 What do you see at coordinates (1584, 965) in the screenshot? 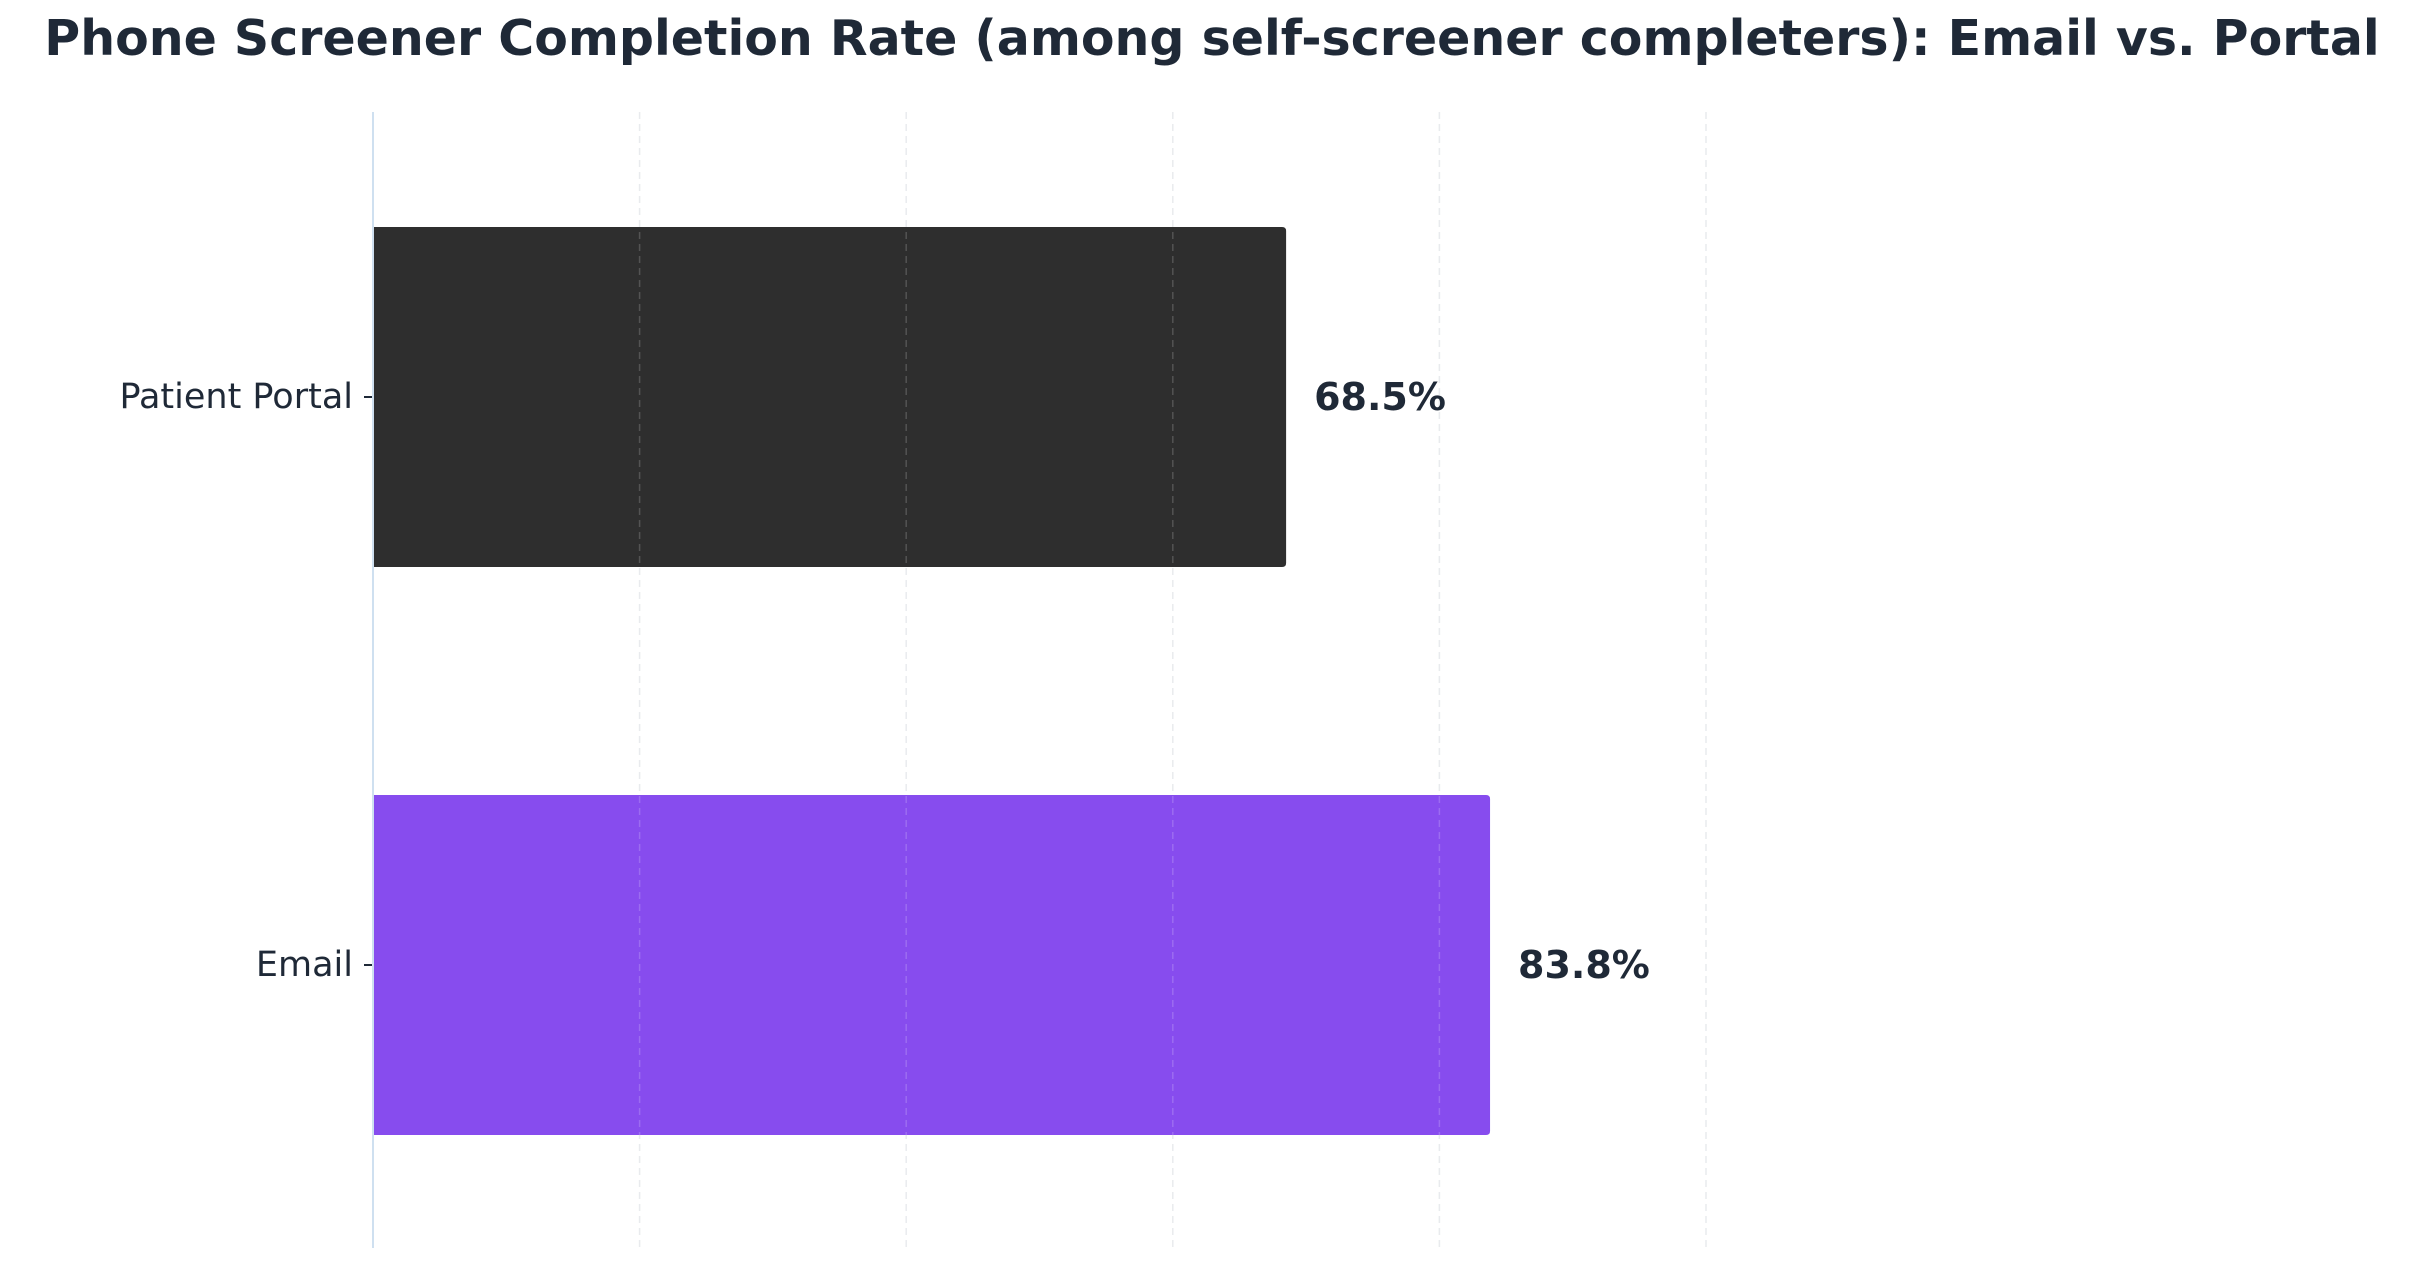
I see `value-label: 83.8%` at bounding box center [1584, 965].